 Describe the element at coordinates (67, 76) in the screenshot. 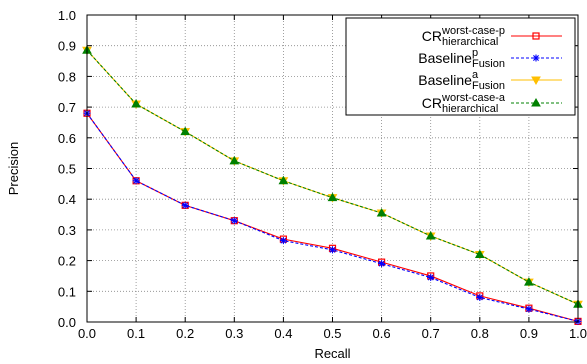

I see `y-tick-label: 0.8` at that location.